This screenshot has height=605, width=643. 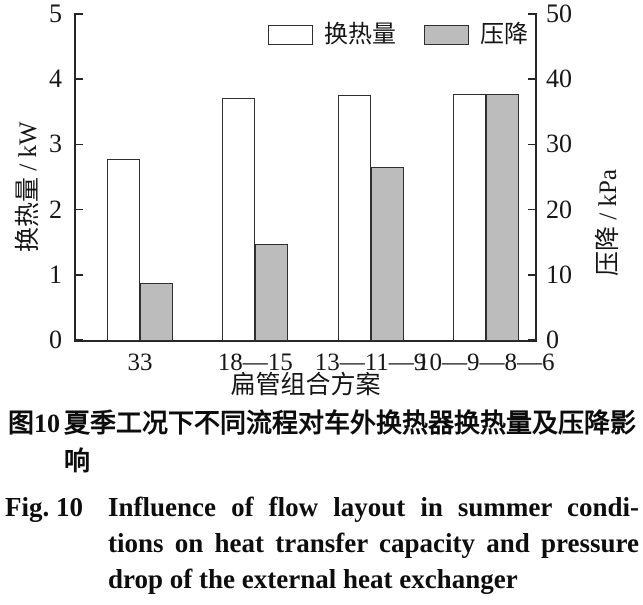 What do you see at coordinates (305, 385) in the screenshot?
I see `x-axis-title: 扁管组合方案` at bounding box center [305, 385].